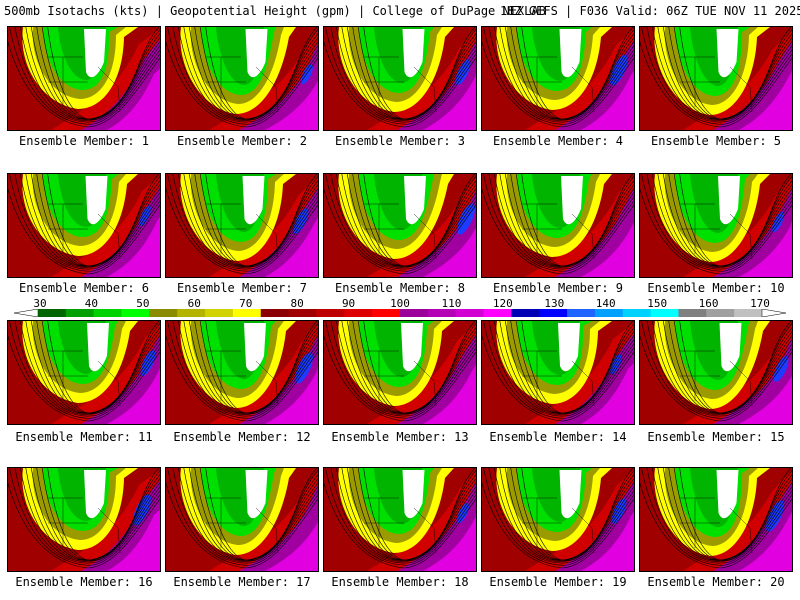 The height and width of the screenshot is (600, 800). What do you see at coordinates (242, 437) in the screenshot?
I see `ensemble-member-label: Ensemble Member: 12` at bounding box center [242, 437].